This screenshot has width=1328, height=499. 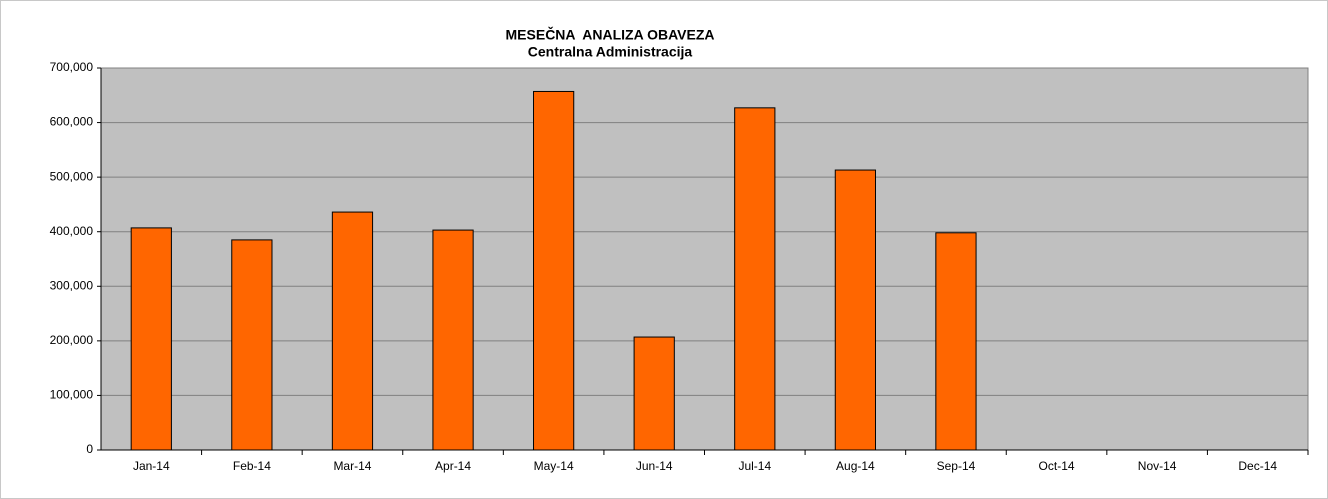 What do you see at coordinates (855, 466) in the screenshot?
I see `x-tick-label: Aug-14` at bounding box center [855, 466].